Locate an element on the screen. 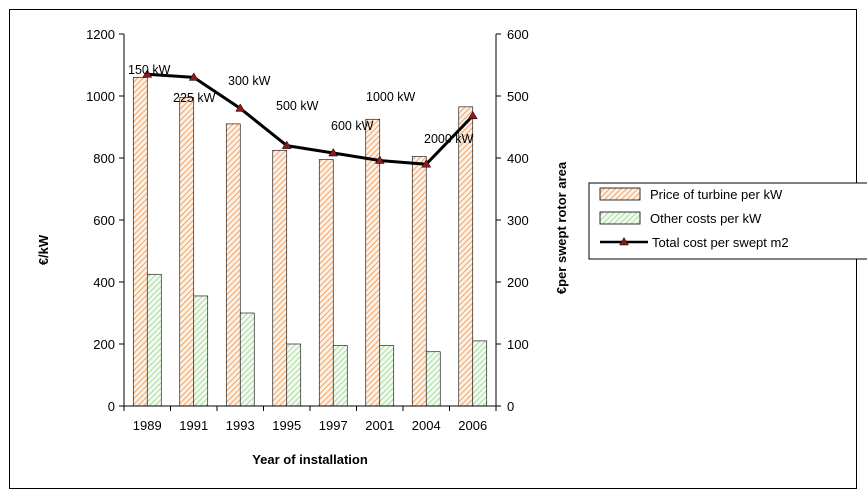  y-tick-label-left: 1000 is located at coordinates (100, 96).